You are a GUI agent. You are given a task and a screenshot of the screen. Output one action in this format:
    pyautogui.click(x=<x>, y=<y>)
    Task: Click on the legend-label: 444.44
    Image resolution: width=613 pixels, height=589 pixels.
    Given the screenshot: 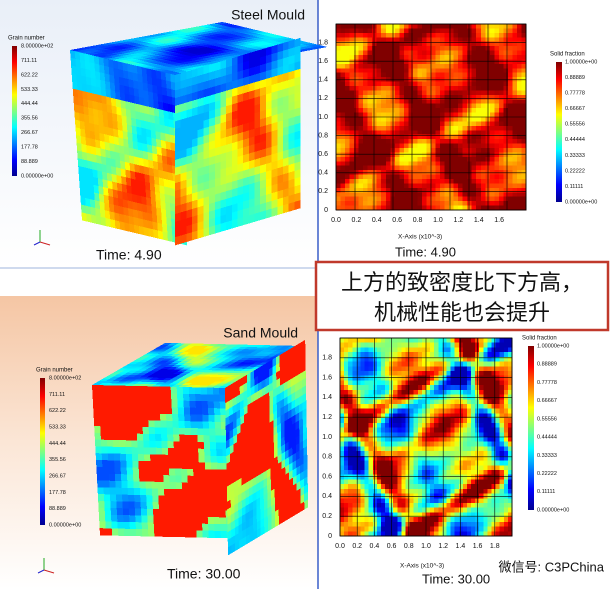 What is the action you would take?
    pyautogui.click(x=57, y=444)
    